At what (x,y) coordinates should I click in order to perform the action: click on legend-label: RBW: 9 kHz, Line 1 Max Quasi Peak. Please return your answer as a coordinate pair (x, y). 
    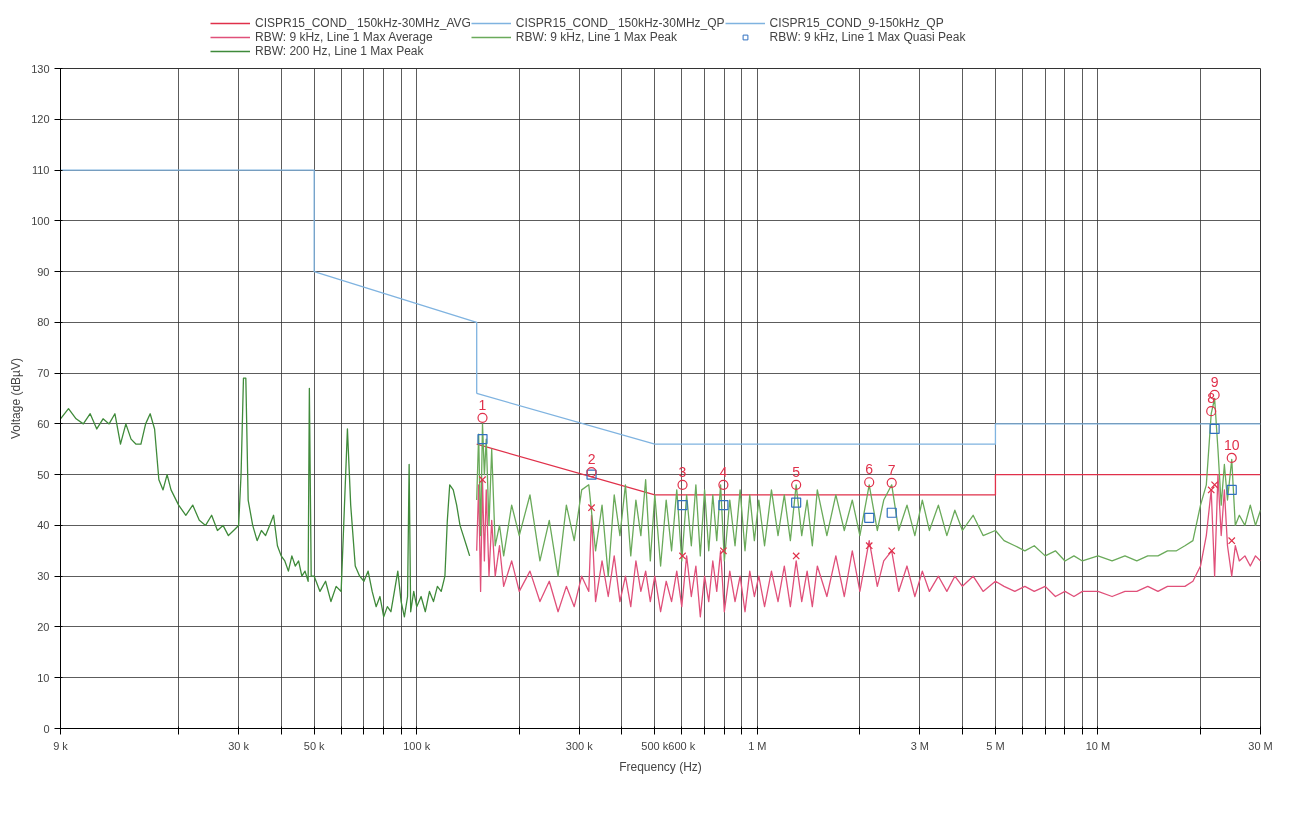
    Looking at the image, I should click on (867, 37).